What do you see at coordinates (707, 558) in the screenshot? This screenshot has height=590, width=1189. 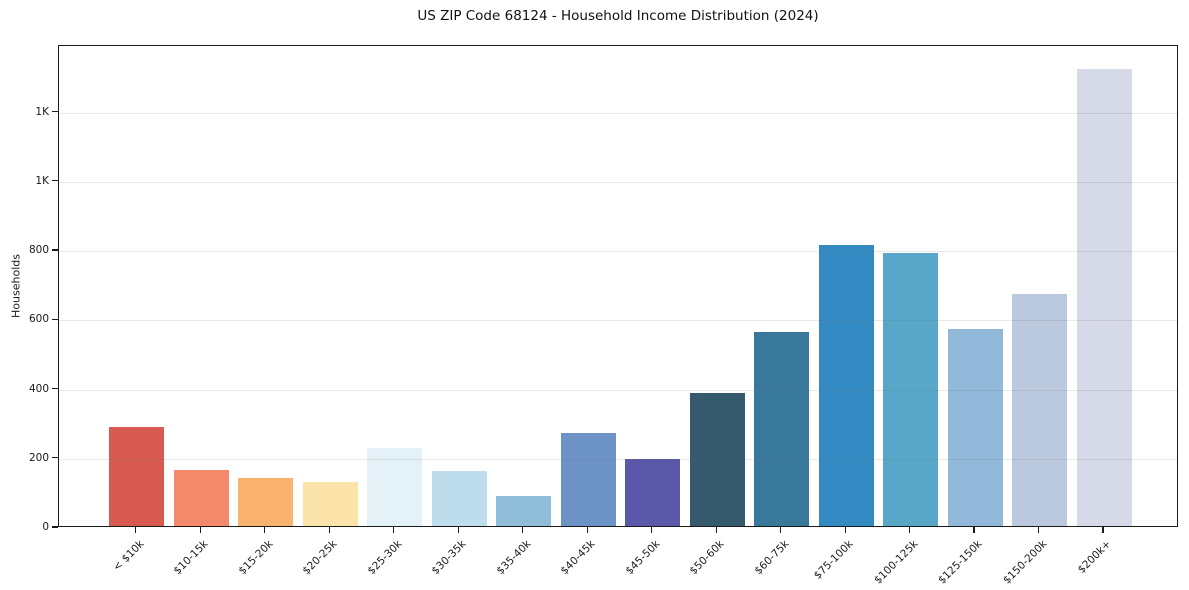 I see `x-tick-label: $50-60k` at bounding box center [707, 558].